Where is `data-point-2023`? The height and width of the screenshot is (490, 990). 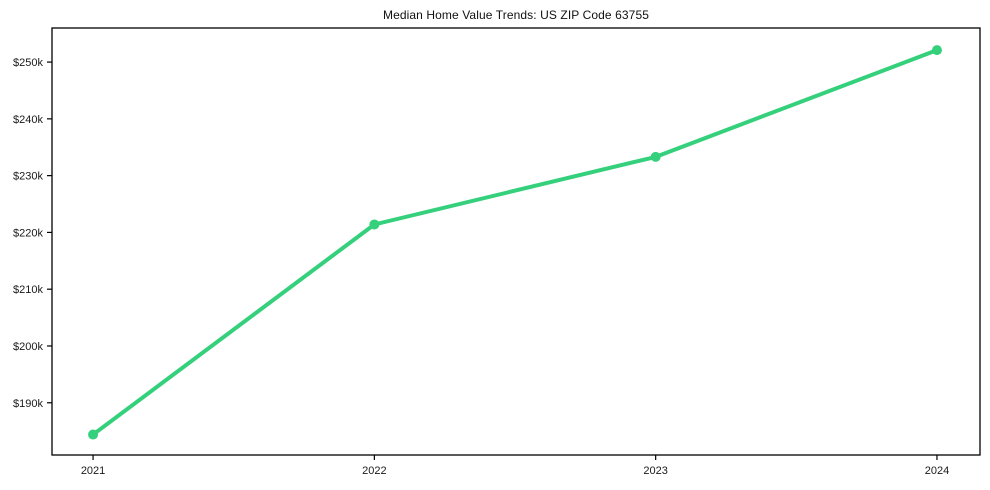
data-point-2023 is located at coordinates (655, 156).